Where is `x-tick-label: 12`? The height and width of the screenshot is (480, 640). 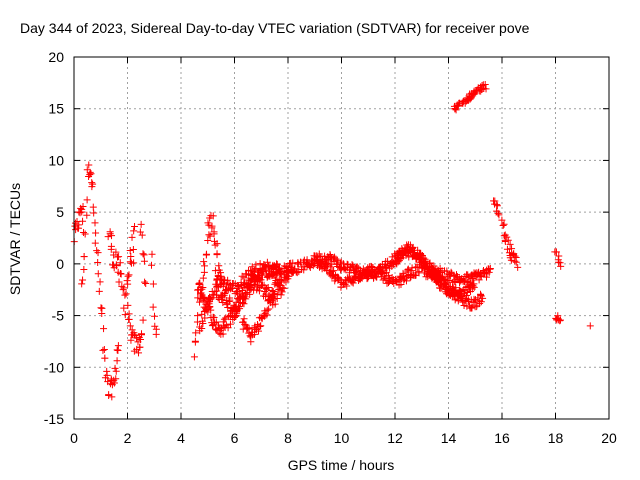 x-tick-label: 12 is located at coordinates (395, 438).